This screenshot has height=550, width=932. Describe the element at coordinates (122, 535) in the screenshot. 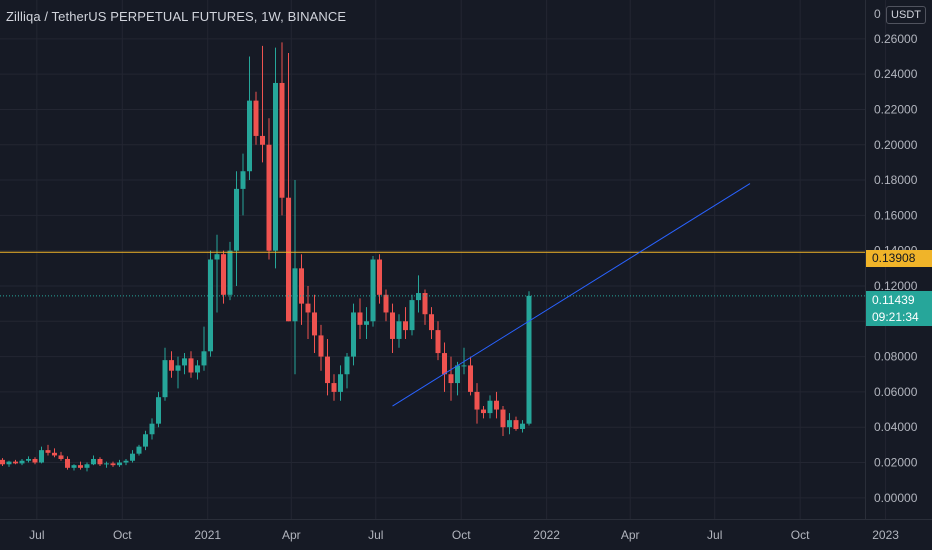

I see `x-tick-label-1: Oct` at that location.